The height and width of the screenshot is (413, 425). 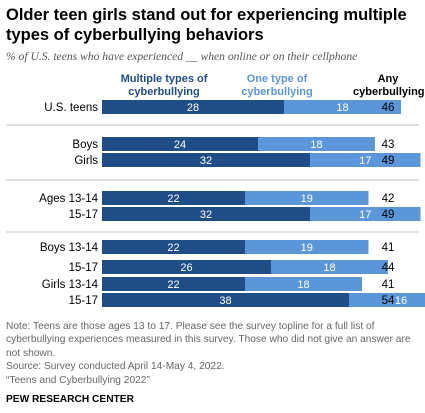 I want to click on data-label-multiple: 28, so click(x=193, y=108).